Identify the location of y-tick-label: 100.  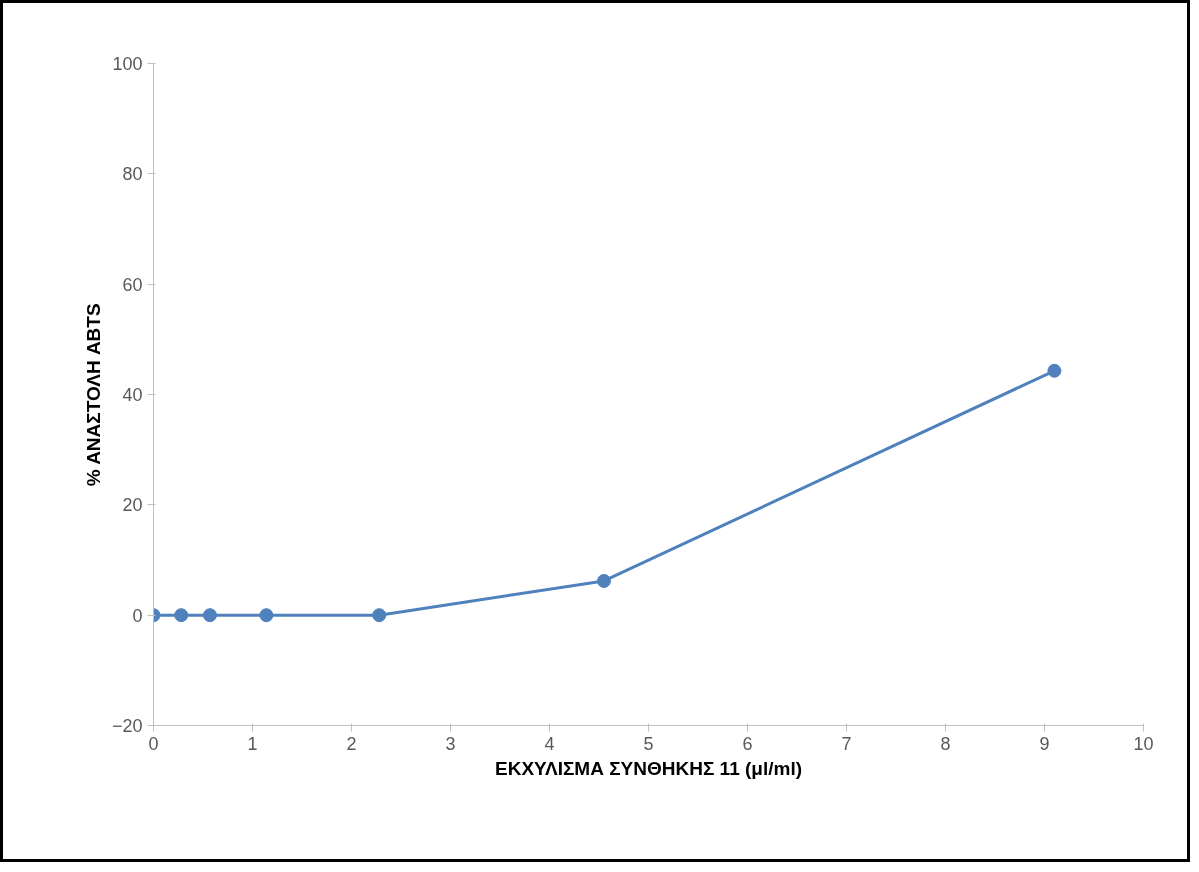
(127, 64).